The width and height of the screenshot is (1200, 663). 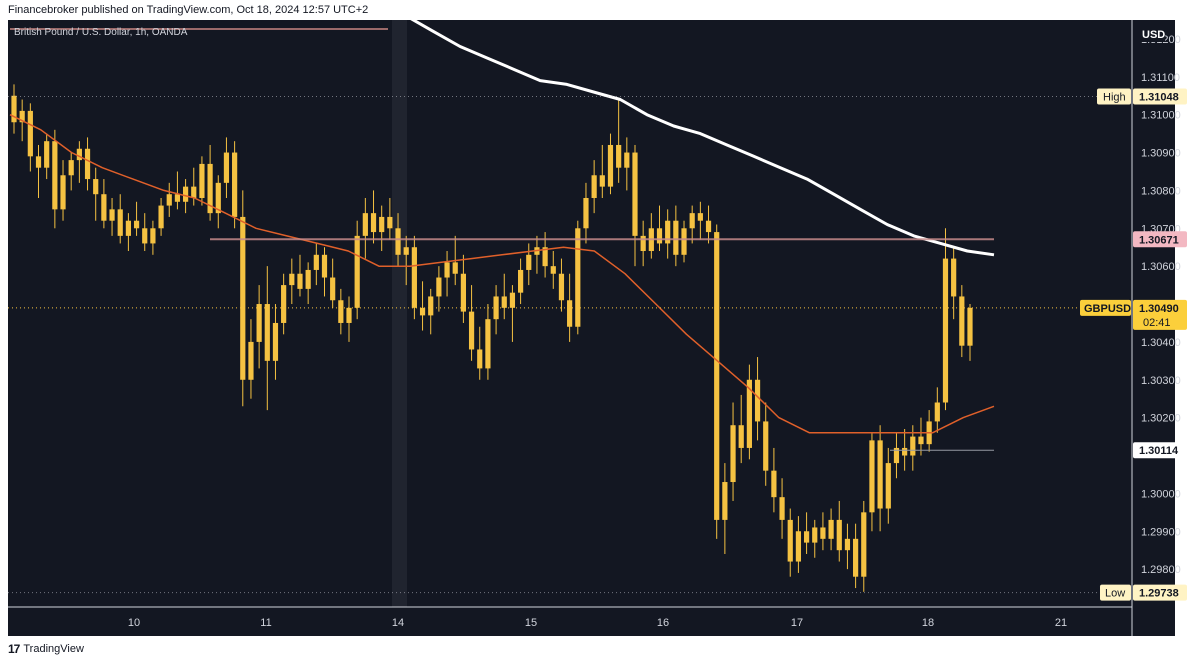 What do you see at coordinates (570, 621) in the screenshot?
I see `time-axis-panel` at bounding box center [570, 621].